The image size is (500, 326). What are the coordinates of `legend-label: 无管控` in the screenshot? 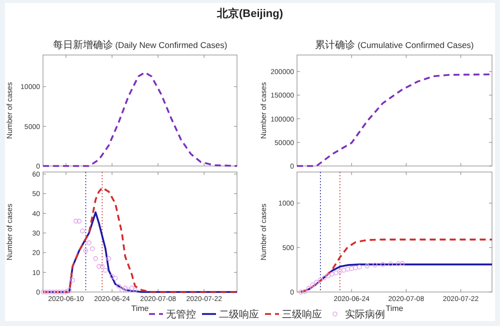 It's located at (181, 314).